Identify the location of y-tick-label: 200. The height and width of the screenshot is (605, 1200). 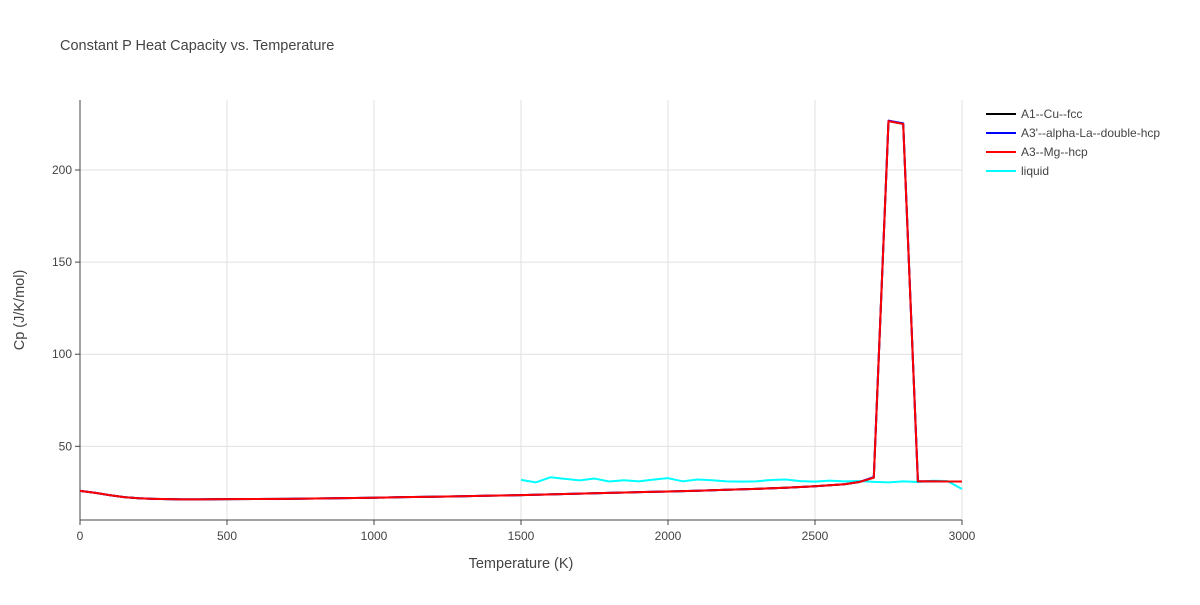
(62, 170).